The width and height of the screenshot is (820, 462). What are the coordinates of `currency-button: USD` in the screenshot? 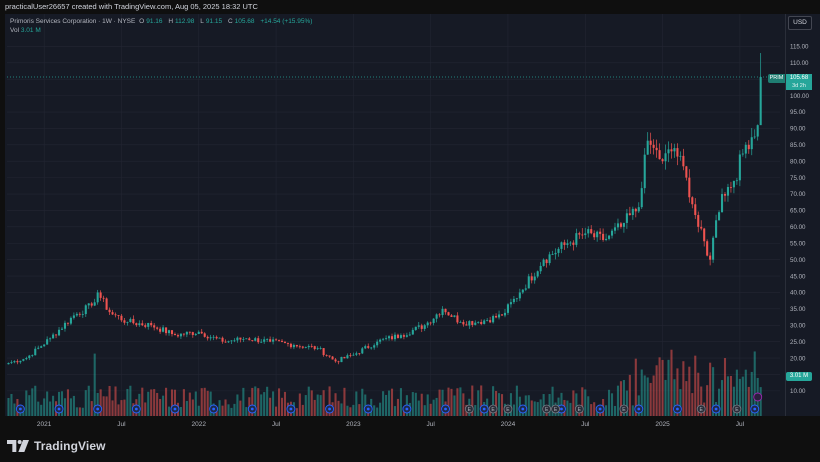 It's located at (800, 23).